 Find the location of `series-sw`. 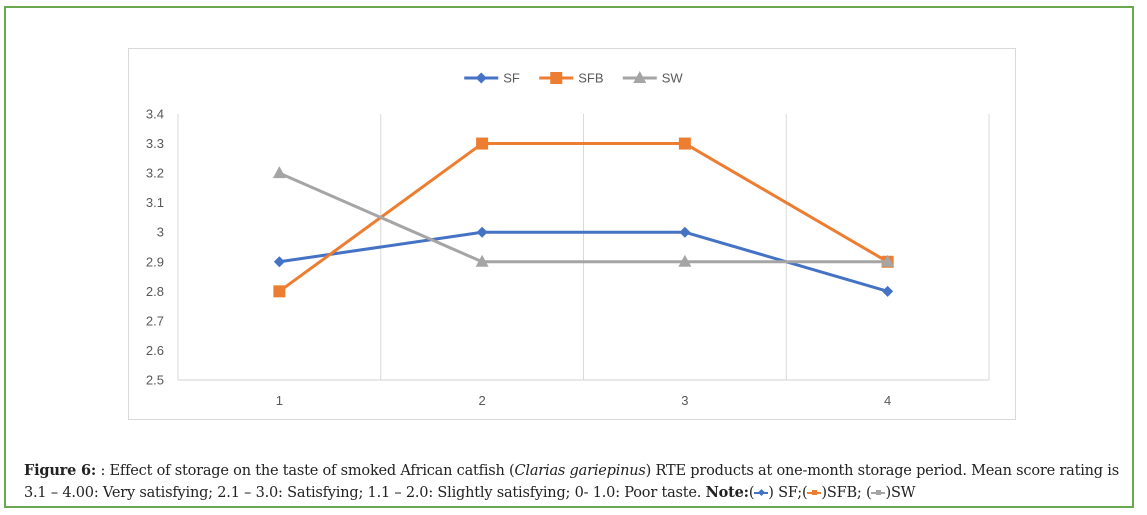

series-sw is located at coordinates (583, 216).